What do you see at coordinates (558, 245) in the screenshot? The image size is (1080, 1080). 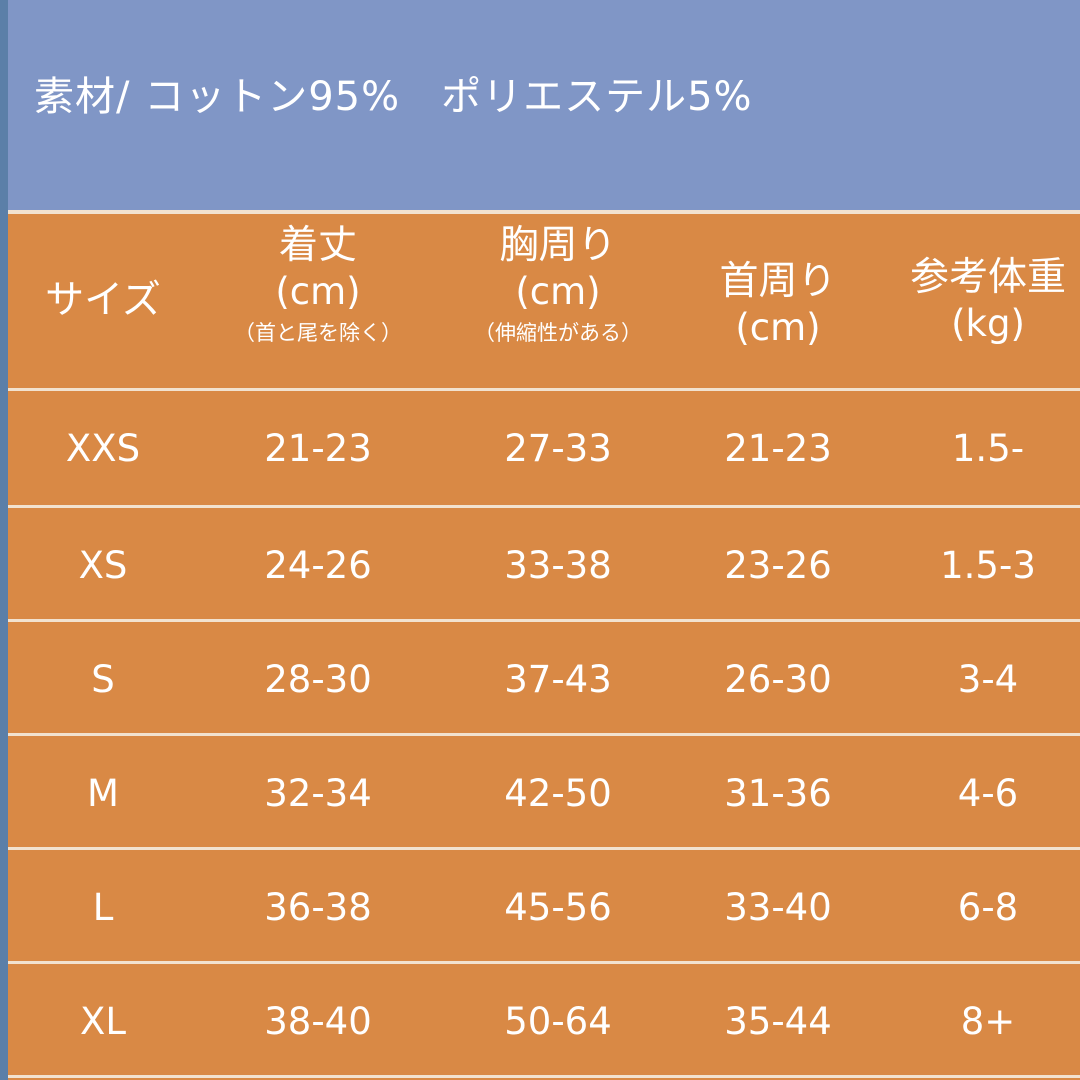 I see `header-chest-label: 胸周り` at bounding box center [558, 245].